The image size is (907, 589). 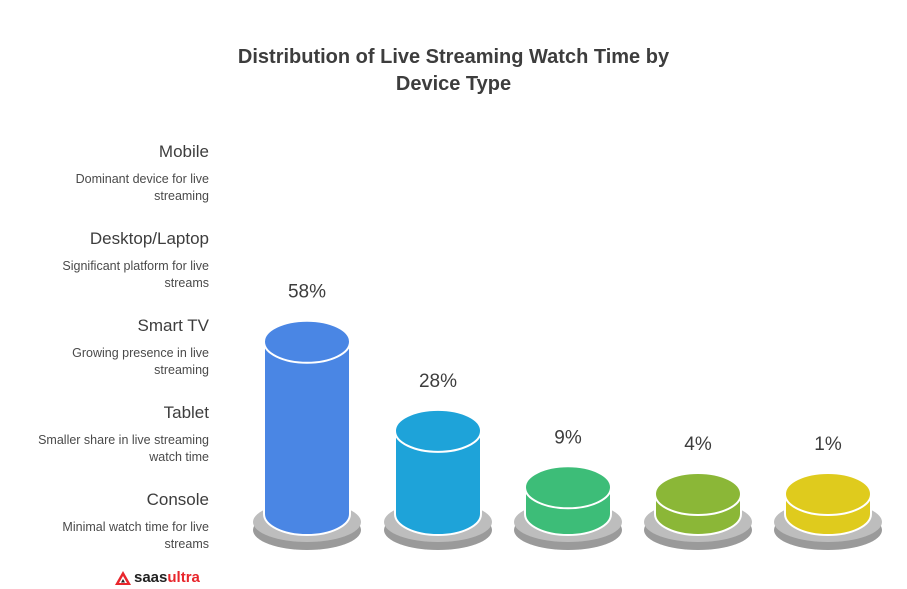 I want to click on brand-logo-prefix: saas, so click(x=151, y=577).